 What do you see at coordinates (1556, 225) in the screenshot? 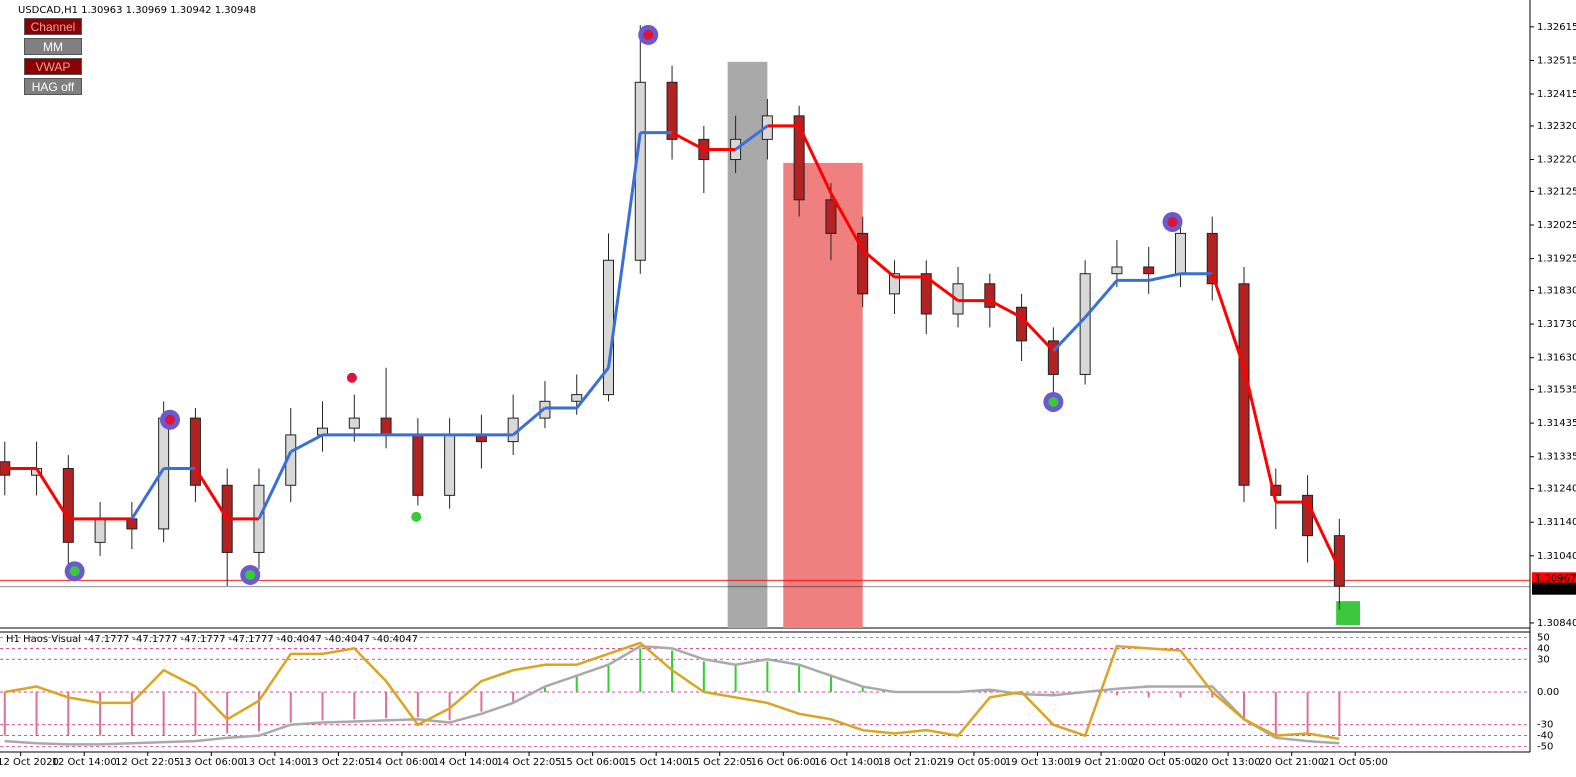
I see `y-tick-label: 1.32025` at bounding box center [1556, 225].